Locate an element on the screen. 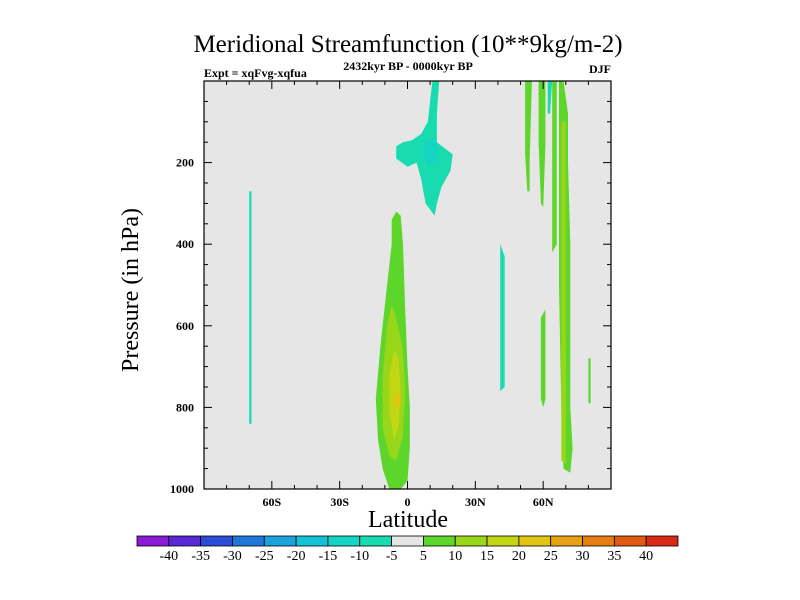 The height and width of the screenshot is (600, 800). x-tick-label: 30S is located at coordinates (339, 502).